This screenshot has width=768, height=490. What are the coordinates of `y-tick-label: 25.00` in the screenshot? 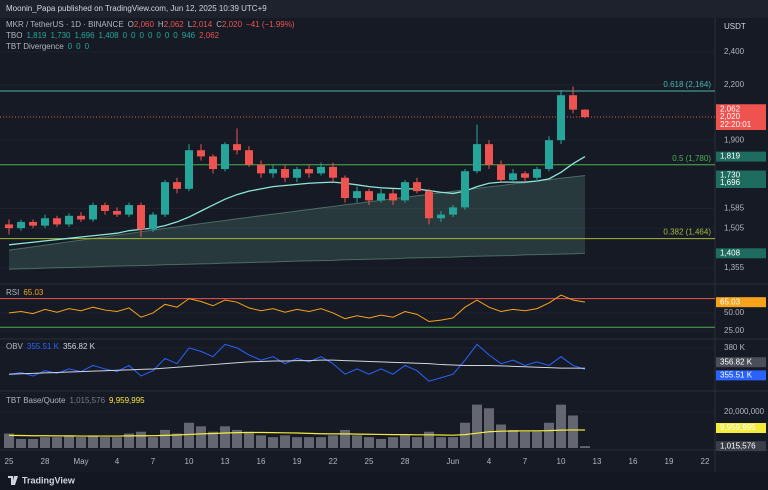 It's located at (734, 330).